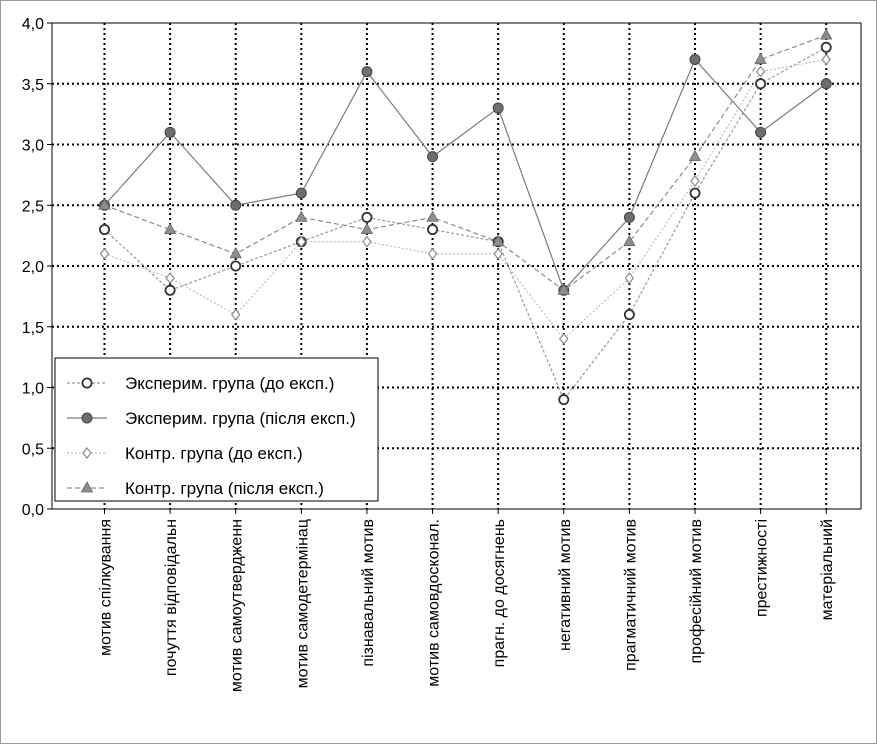 The width and height of the screenshot is (877, 748). I want to click on category-label: негативний мотив, so click(565, 585).